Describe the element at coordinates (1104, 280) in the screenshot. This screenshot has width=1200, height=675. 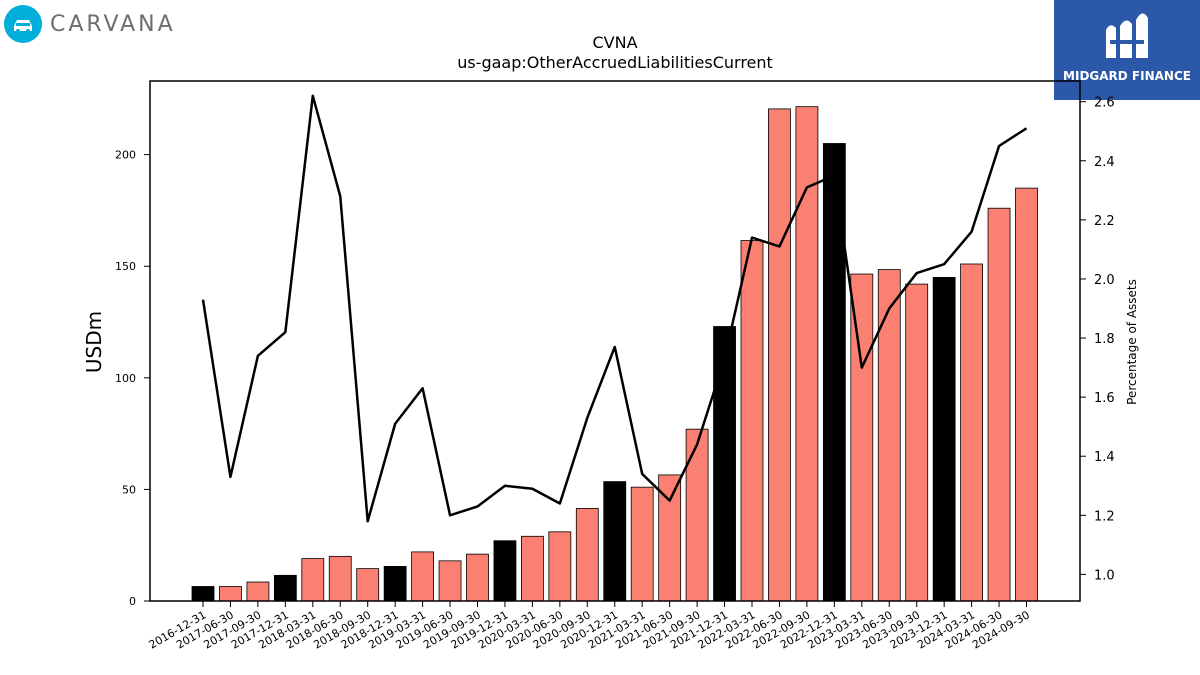
I see `y2-tick-label: 2.0` at that location.